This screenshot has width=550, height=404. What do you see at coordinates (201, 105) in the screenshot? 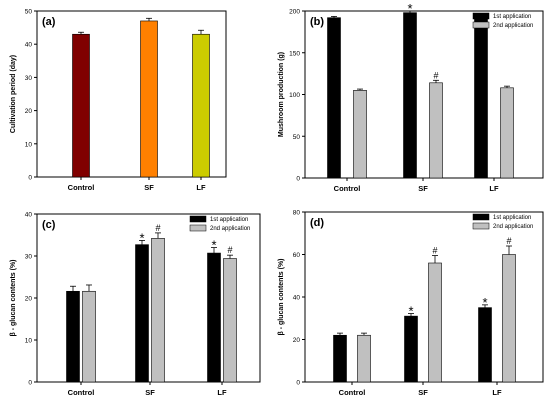
I see `bar-lf` at bounding box center [201, 105].